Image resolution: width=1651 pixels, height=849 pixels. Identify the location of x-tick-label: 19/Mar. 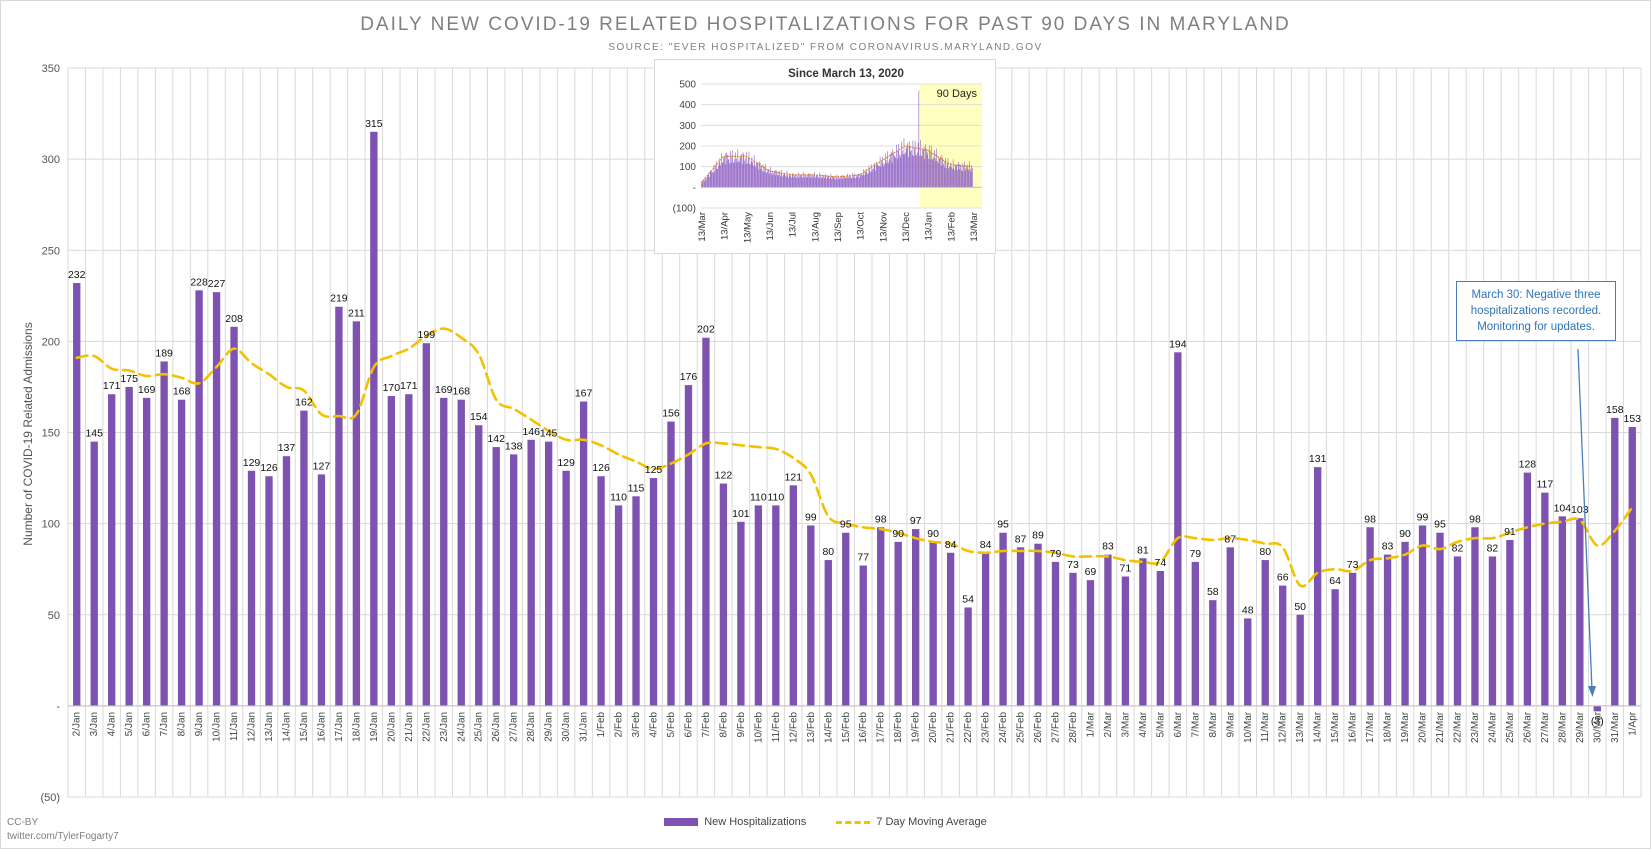
(1405, 727).